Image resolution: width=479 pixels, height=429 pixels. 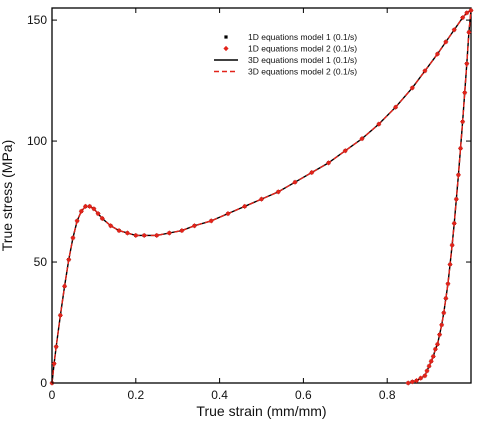 I want to click on legend-item: 3D equations model 1 (0.1/s), so click(x=285, y=60).